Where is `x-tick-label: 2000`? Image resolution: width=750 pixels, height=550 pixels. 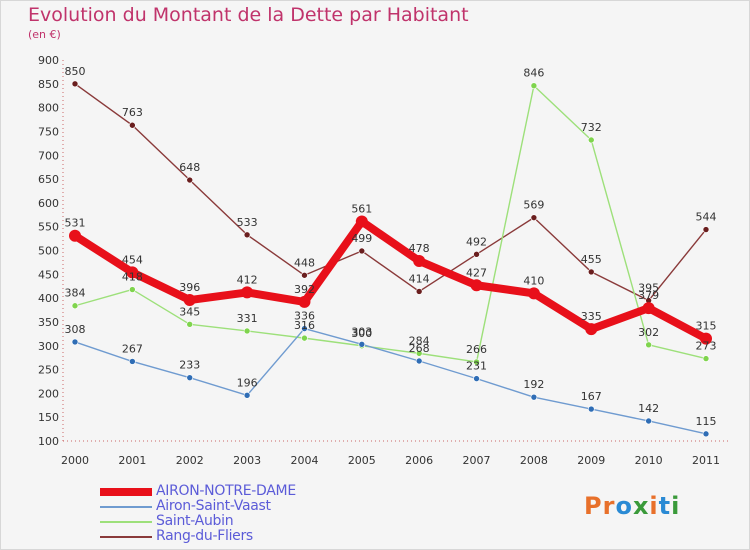
x-tick-label: 2000 is located at coordinates (75, 460).